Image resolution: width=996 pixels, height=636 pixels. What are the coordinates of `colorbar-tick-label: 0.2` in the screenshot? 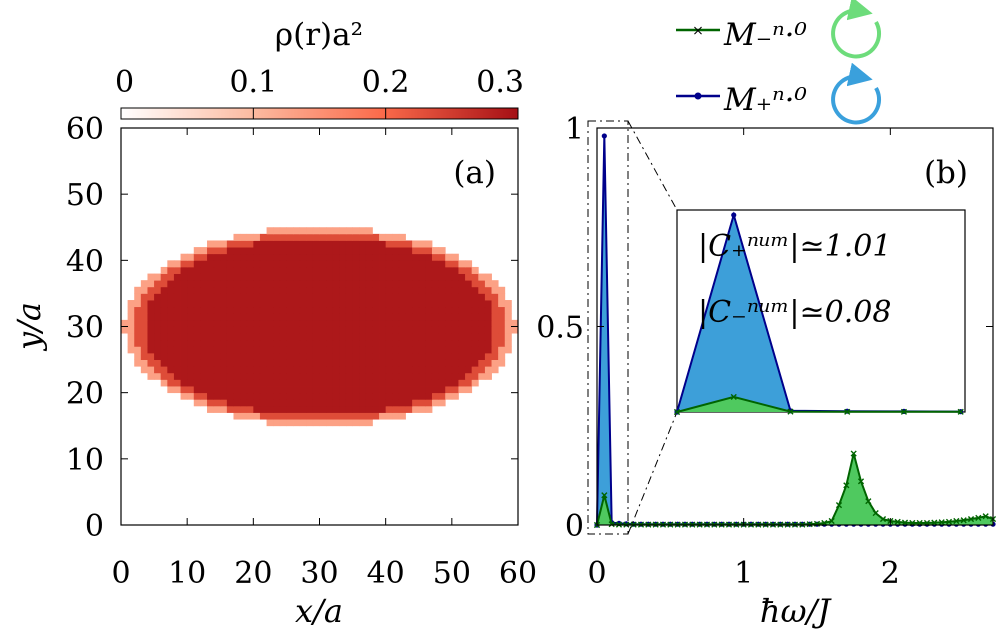 It's located at (386, 82).